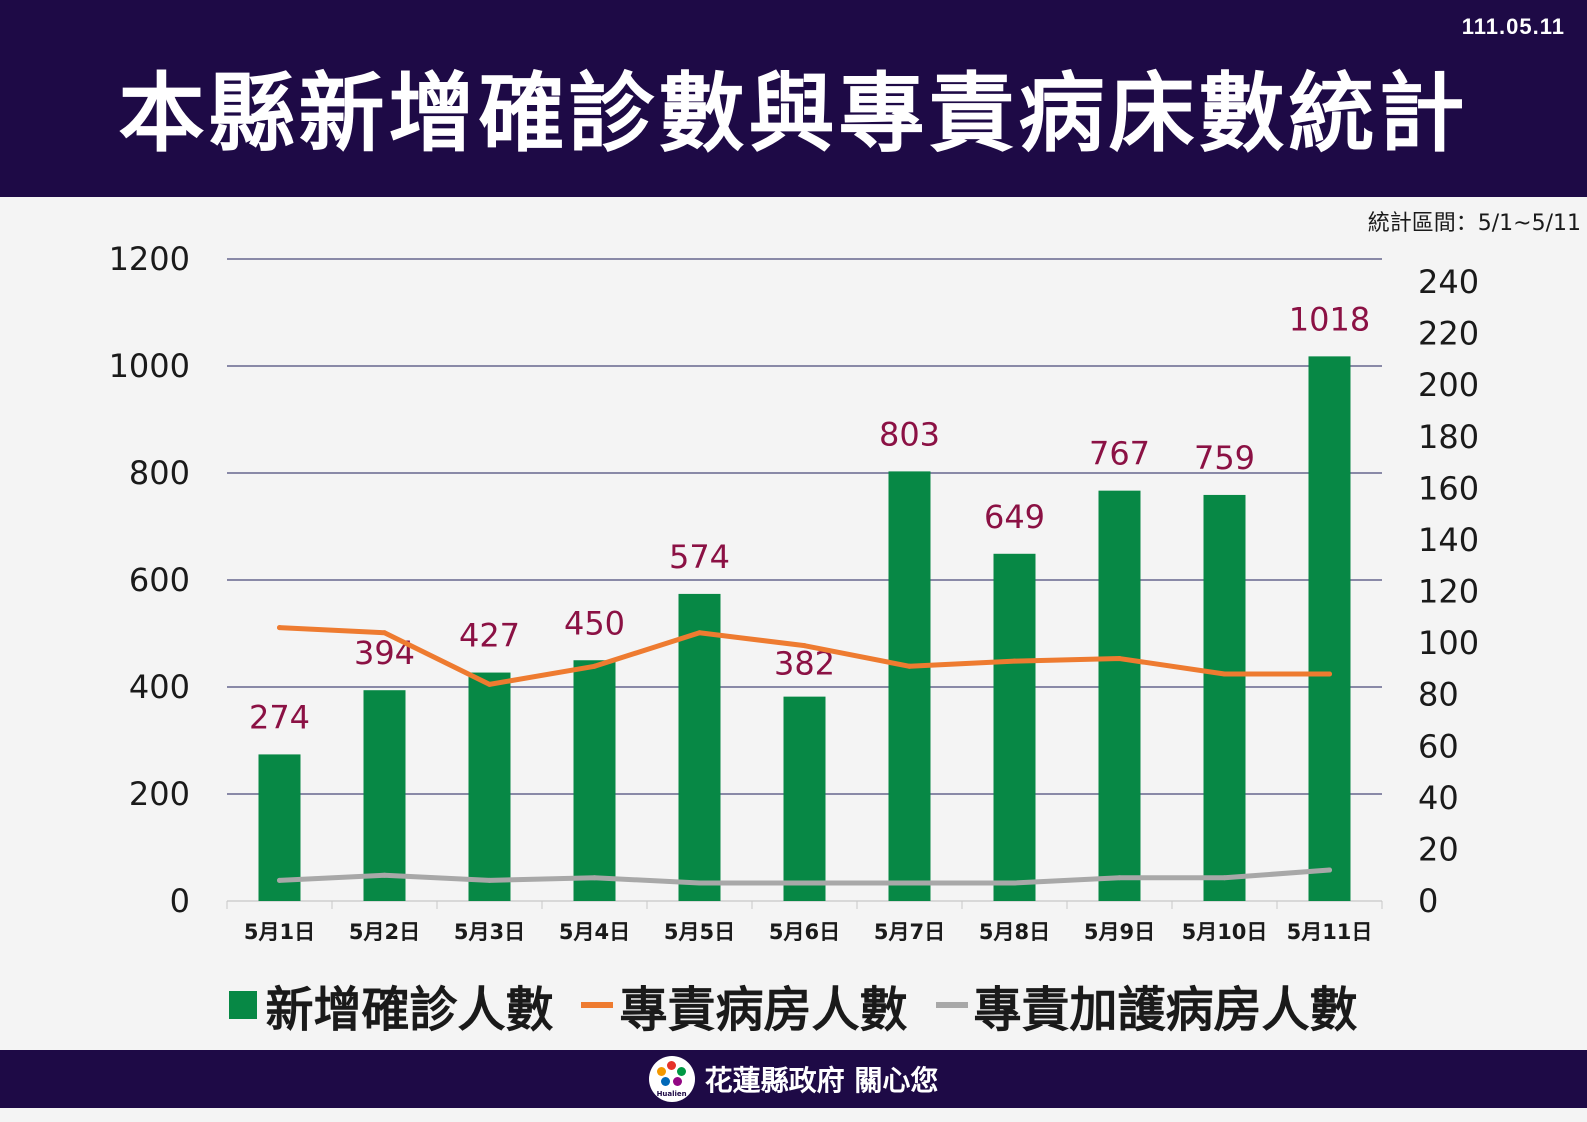  I want to click on y-tick-label: 200, so click(159, 794).